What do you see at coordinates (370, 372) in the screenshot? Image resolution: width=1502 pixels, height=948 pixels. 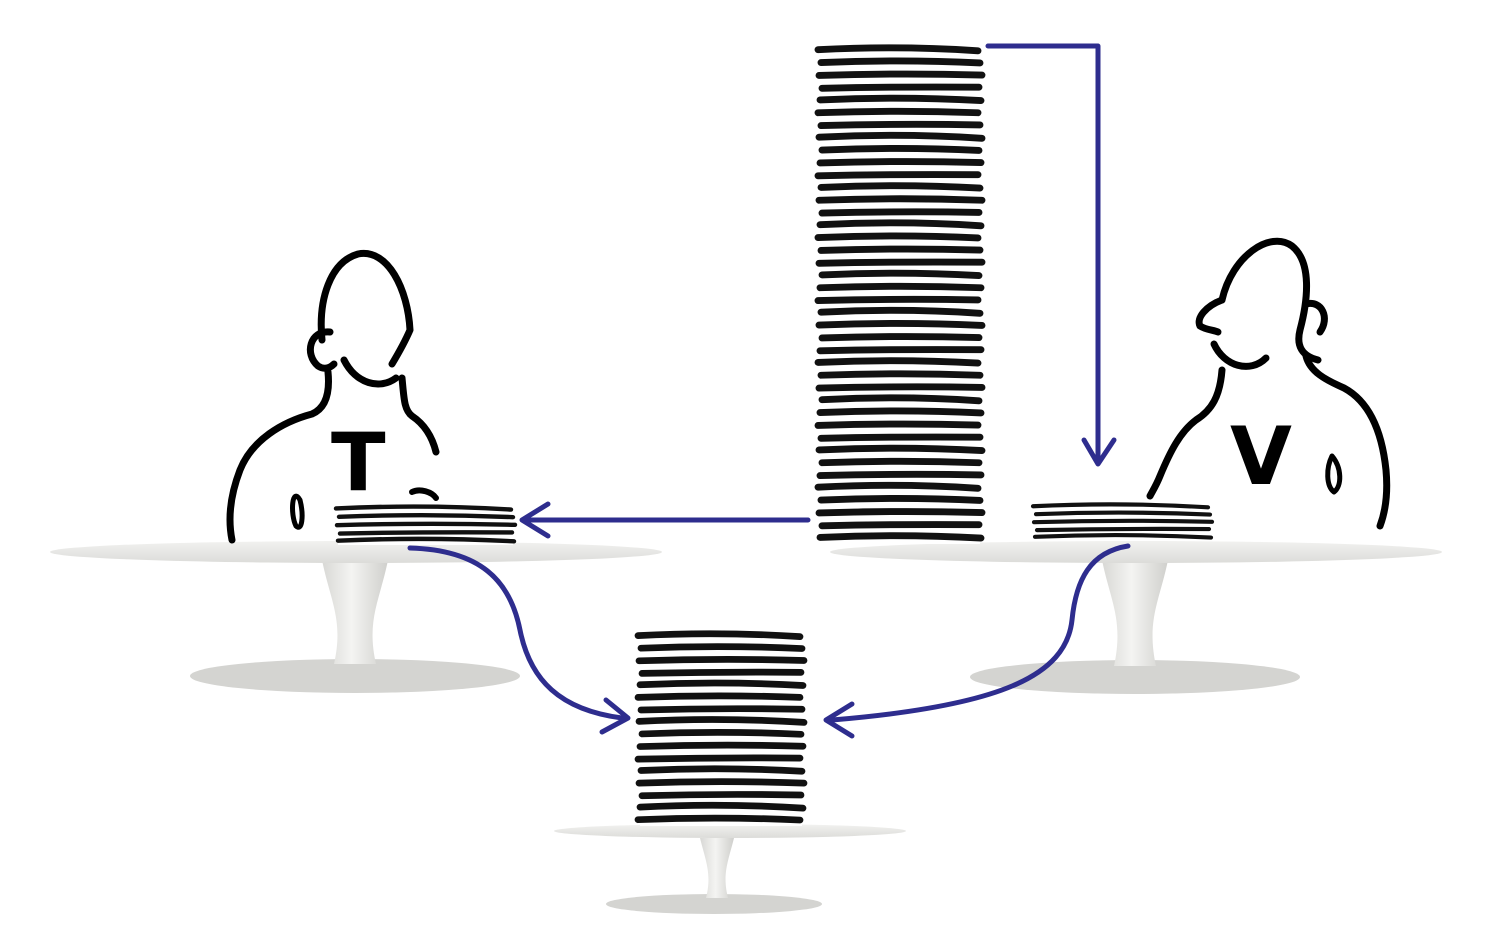 I see `left-person-smile` at bounding box center [370, 372].